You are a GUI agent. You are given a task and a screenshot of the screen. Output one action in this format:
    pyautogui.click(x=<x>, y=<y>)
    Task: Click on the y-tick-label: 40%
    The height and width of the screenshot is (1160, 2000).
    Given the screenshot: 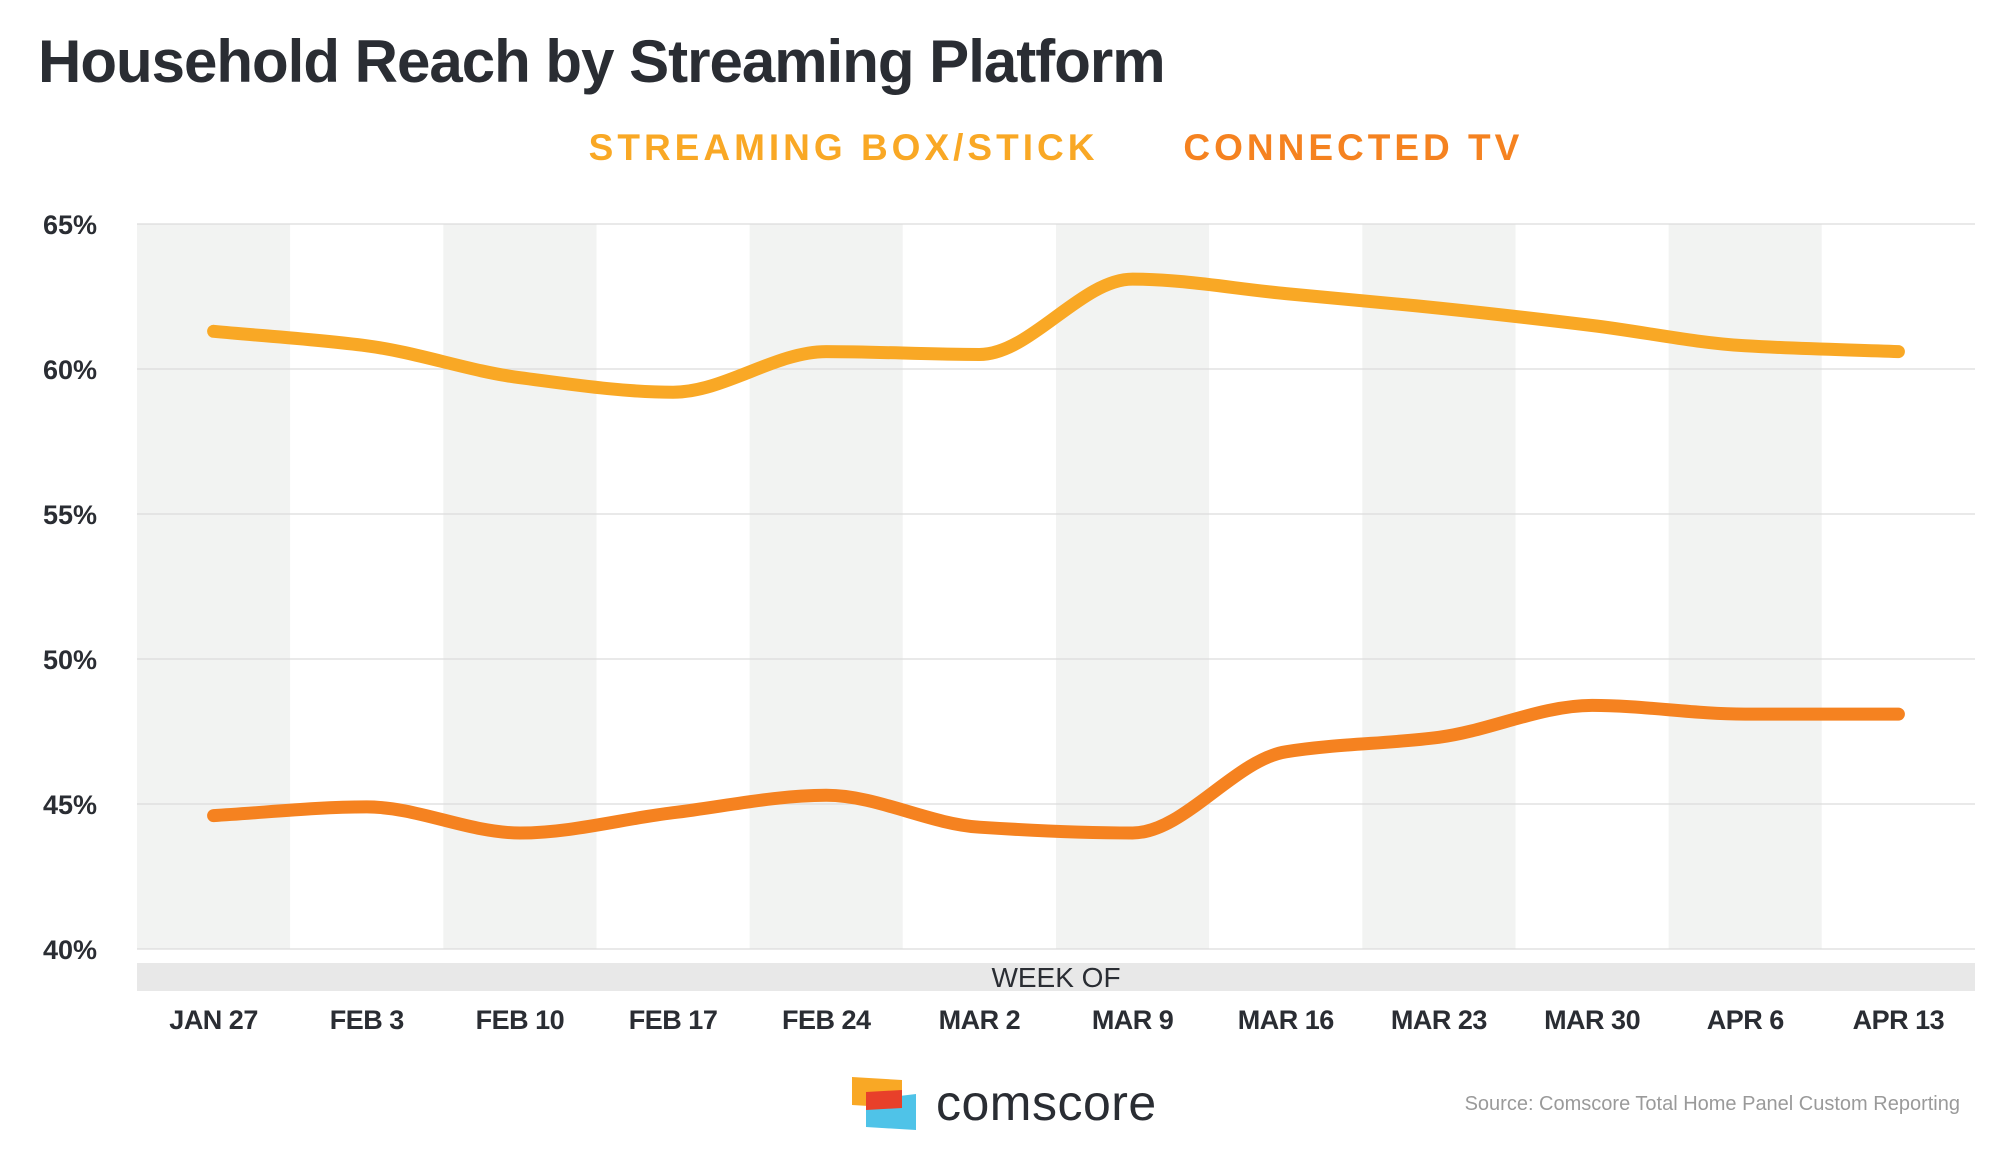 What is the action you would take?
    pyautogui.click(x=70, y=950)
    